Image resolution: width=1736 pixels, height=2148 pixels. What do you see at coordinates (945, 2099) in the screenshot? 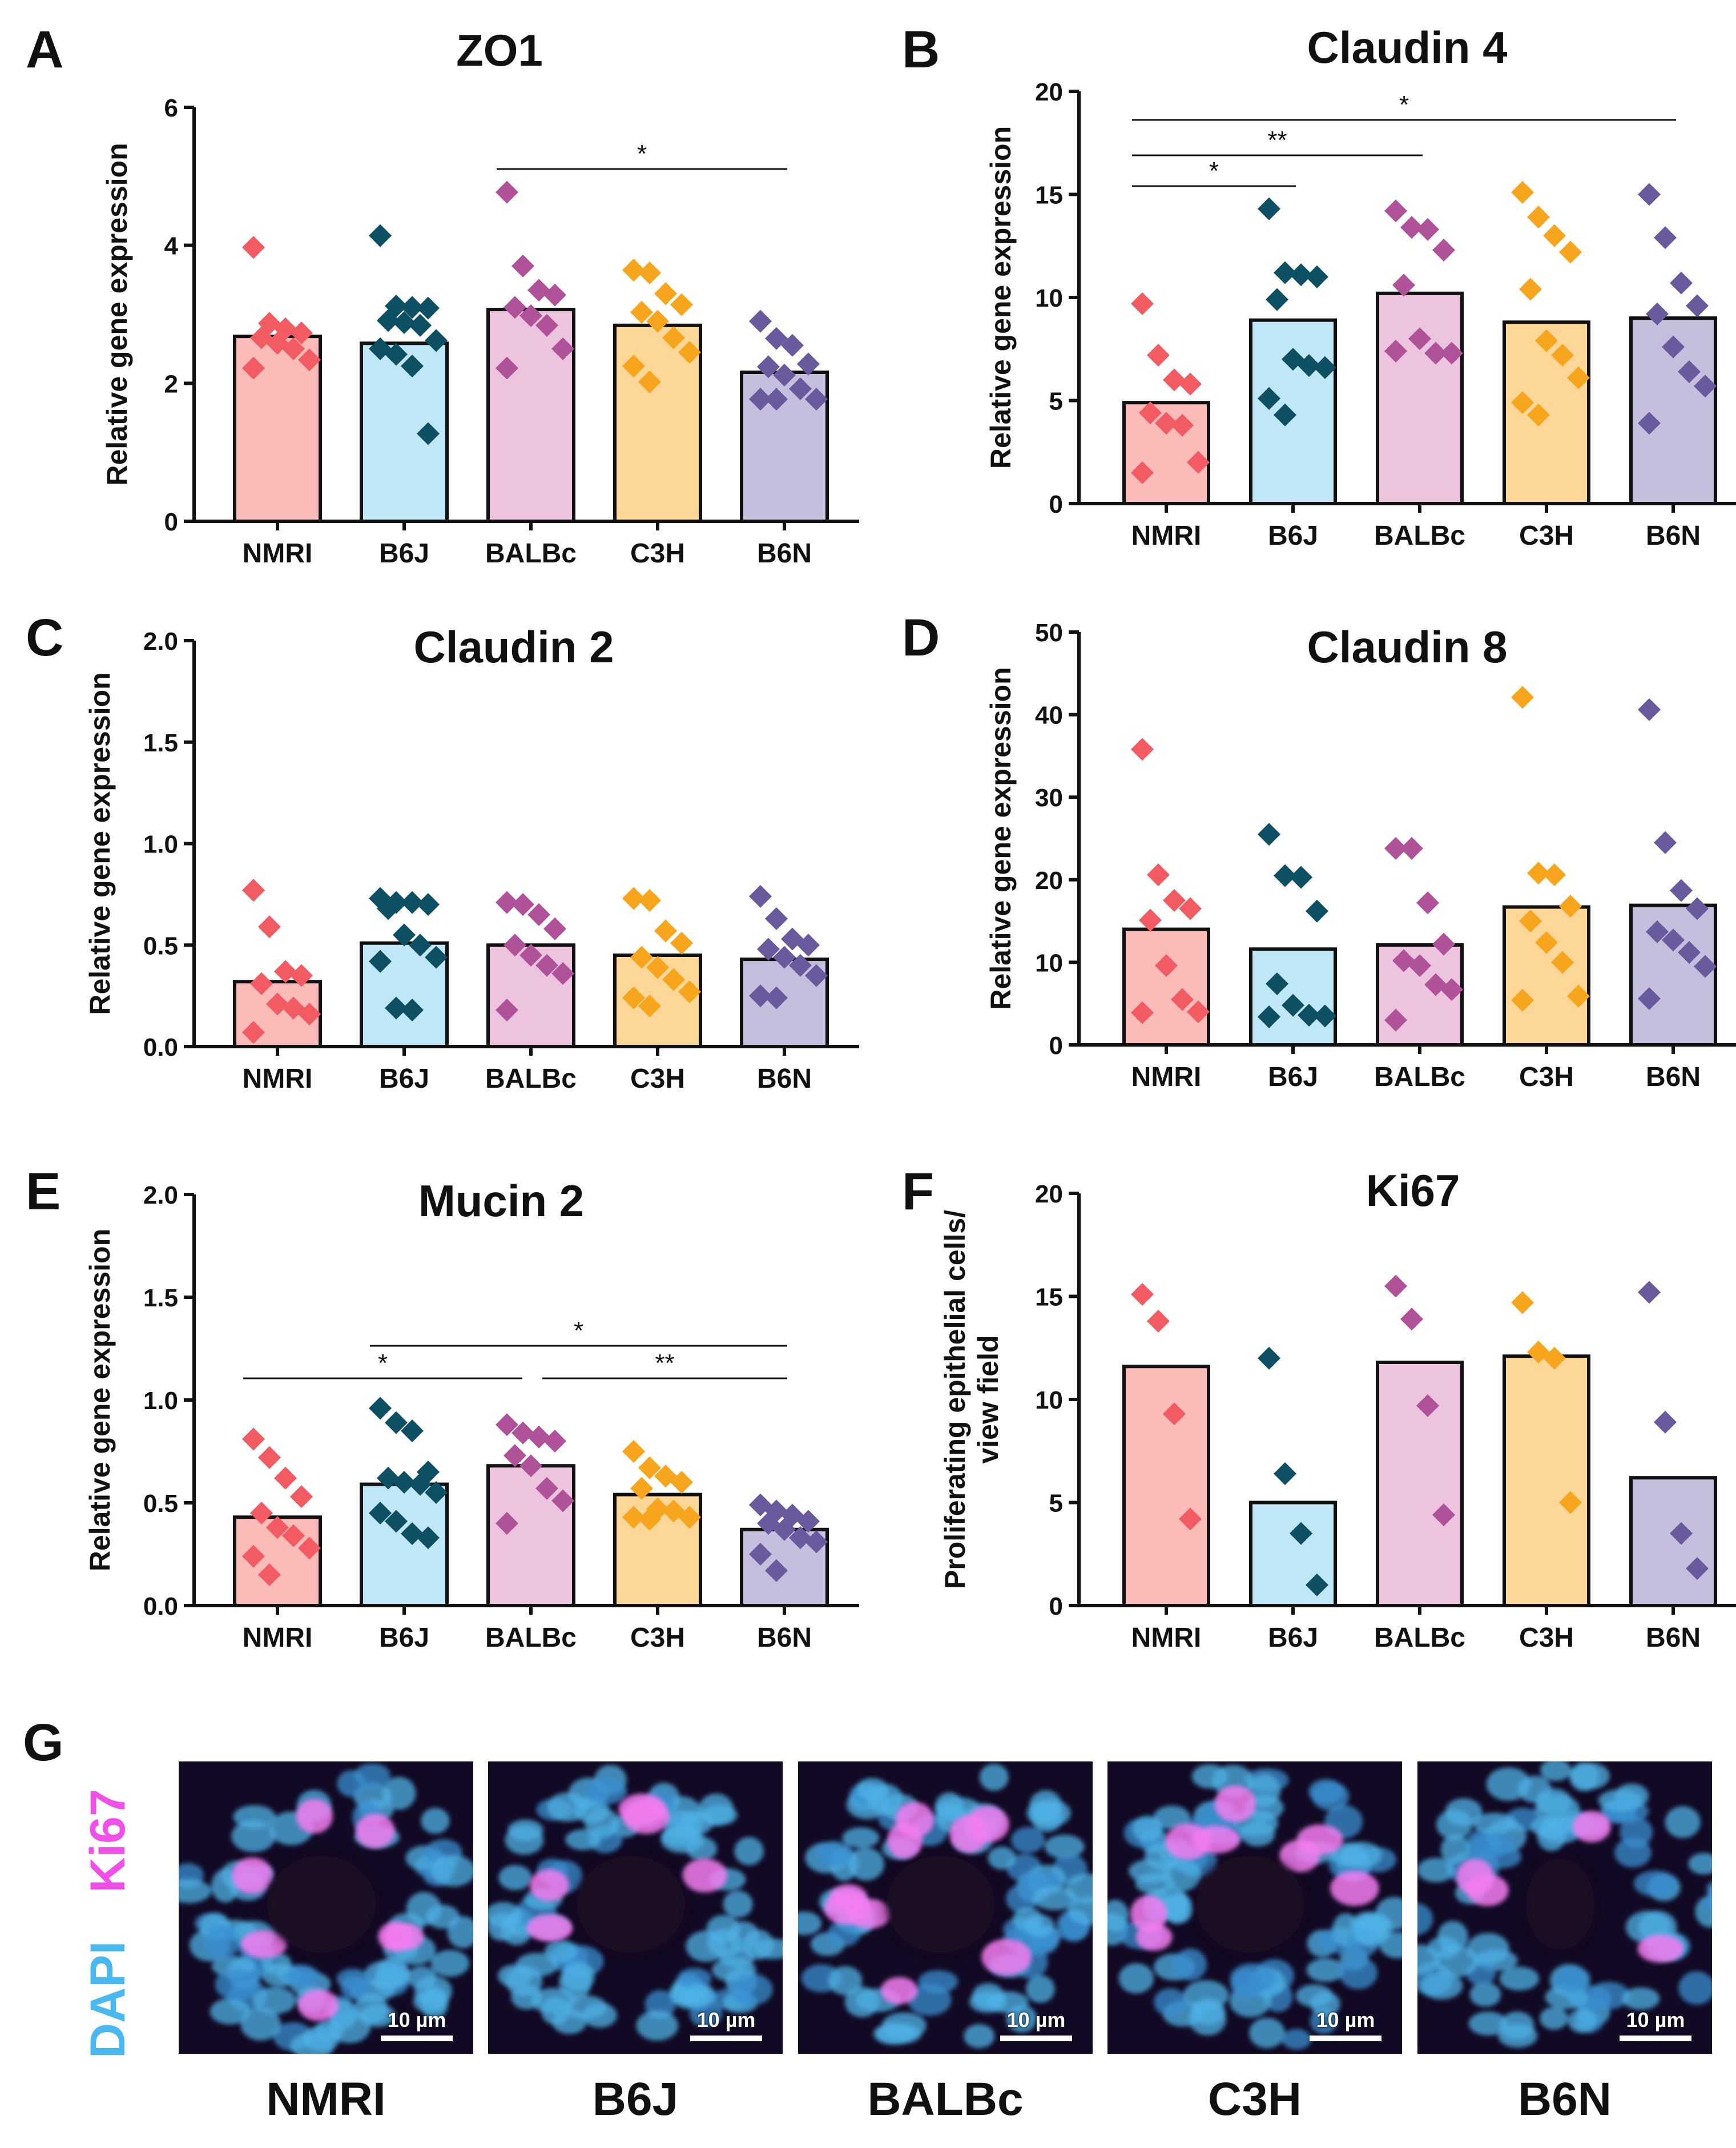
I see `strain-label-balbc: BALBc` at bounding box center [945, 2099].